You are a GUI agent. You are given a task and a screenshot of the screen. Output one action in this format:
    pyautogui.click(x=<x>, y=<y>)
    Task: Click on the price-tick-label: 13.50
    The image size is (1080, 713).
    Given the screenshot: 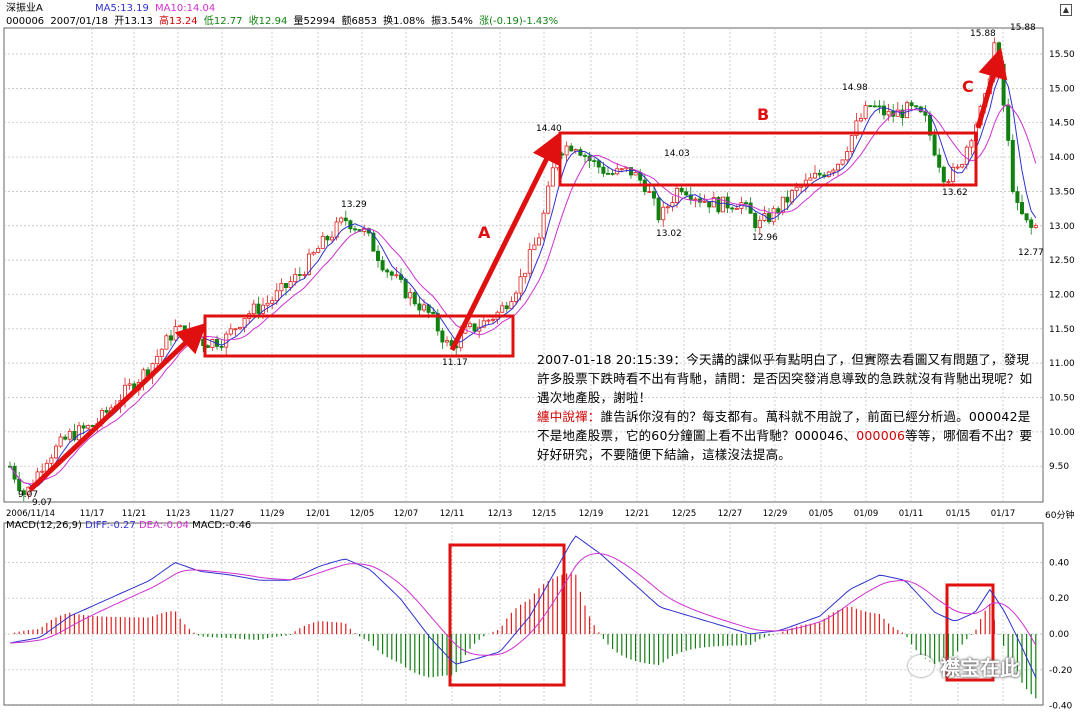 What is the action you would take?
    pyautogui.click(x=1062, y=192)
    